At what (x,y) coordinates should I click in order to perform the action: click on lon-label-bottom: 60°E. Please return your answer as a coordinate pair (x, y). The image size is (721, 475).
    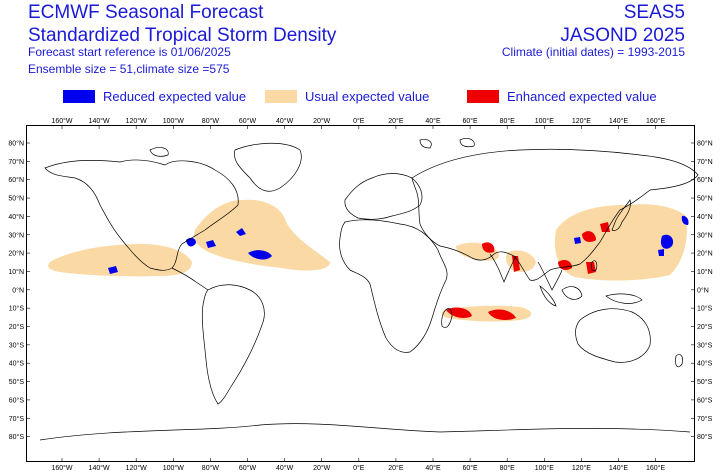
    Looking at the image, I should click on (470, 468).